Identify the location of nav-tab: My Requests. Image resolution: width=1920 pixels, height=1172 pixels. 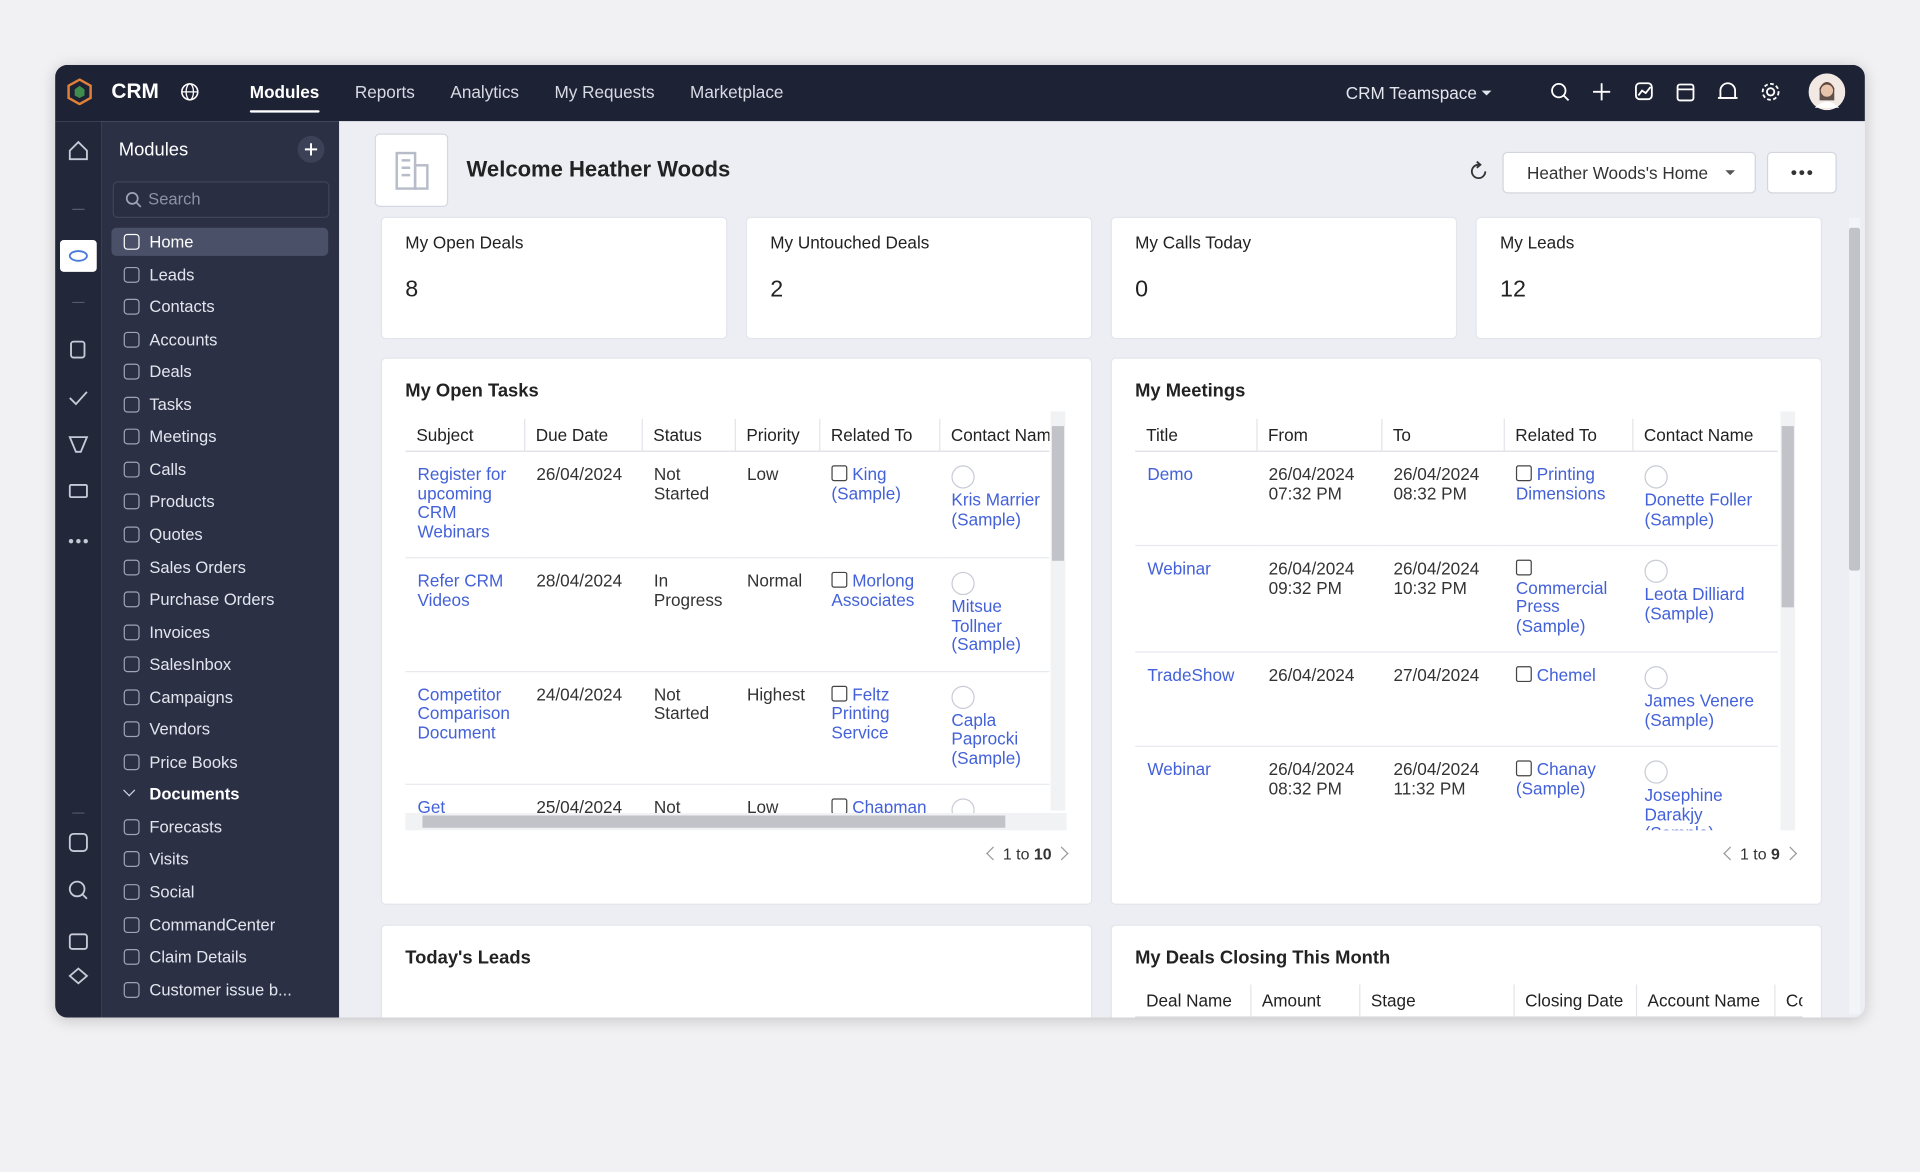
(604, 92).